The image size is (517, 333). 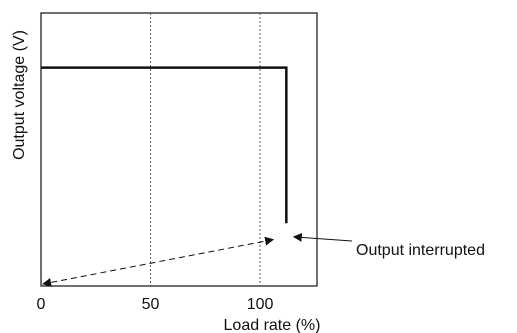 What do you see at coordinates (322, 237) in the screenshot?
I see `annotation-arrow` at bounding box center [322, 237].